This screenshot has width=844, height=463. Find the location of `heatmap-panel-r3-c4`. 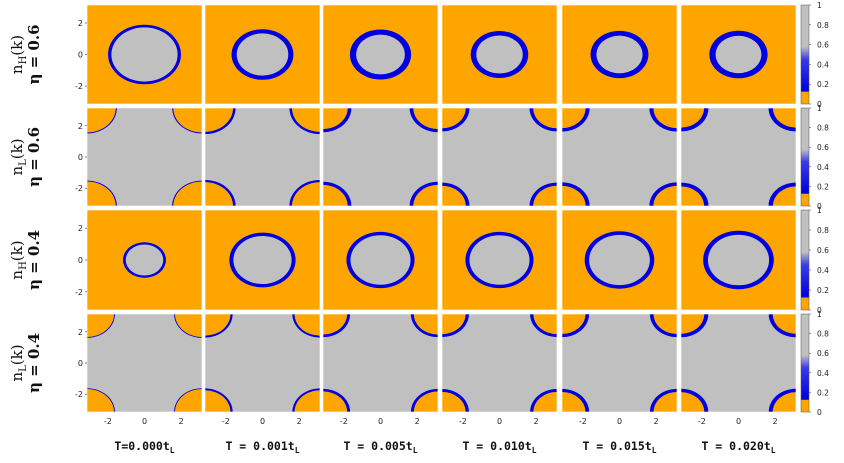

heatmap-panel-r3-c4 is located at coordinates (619, 363).